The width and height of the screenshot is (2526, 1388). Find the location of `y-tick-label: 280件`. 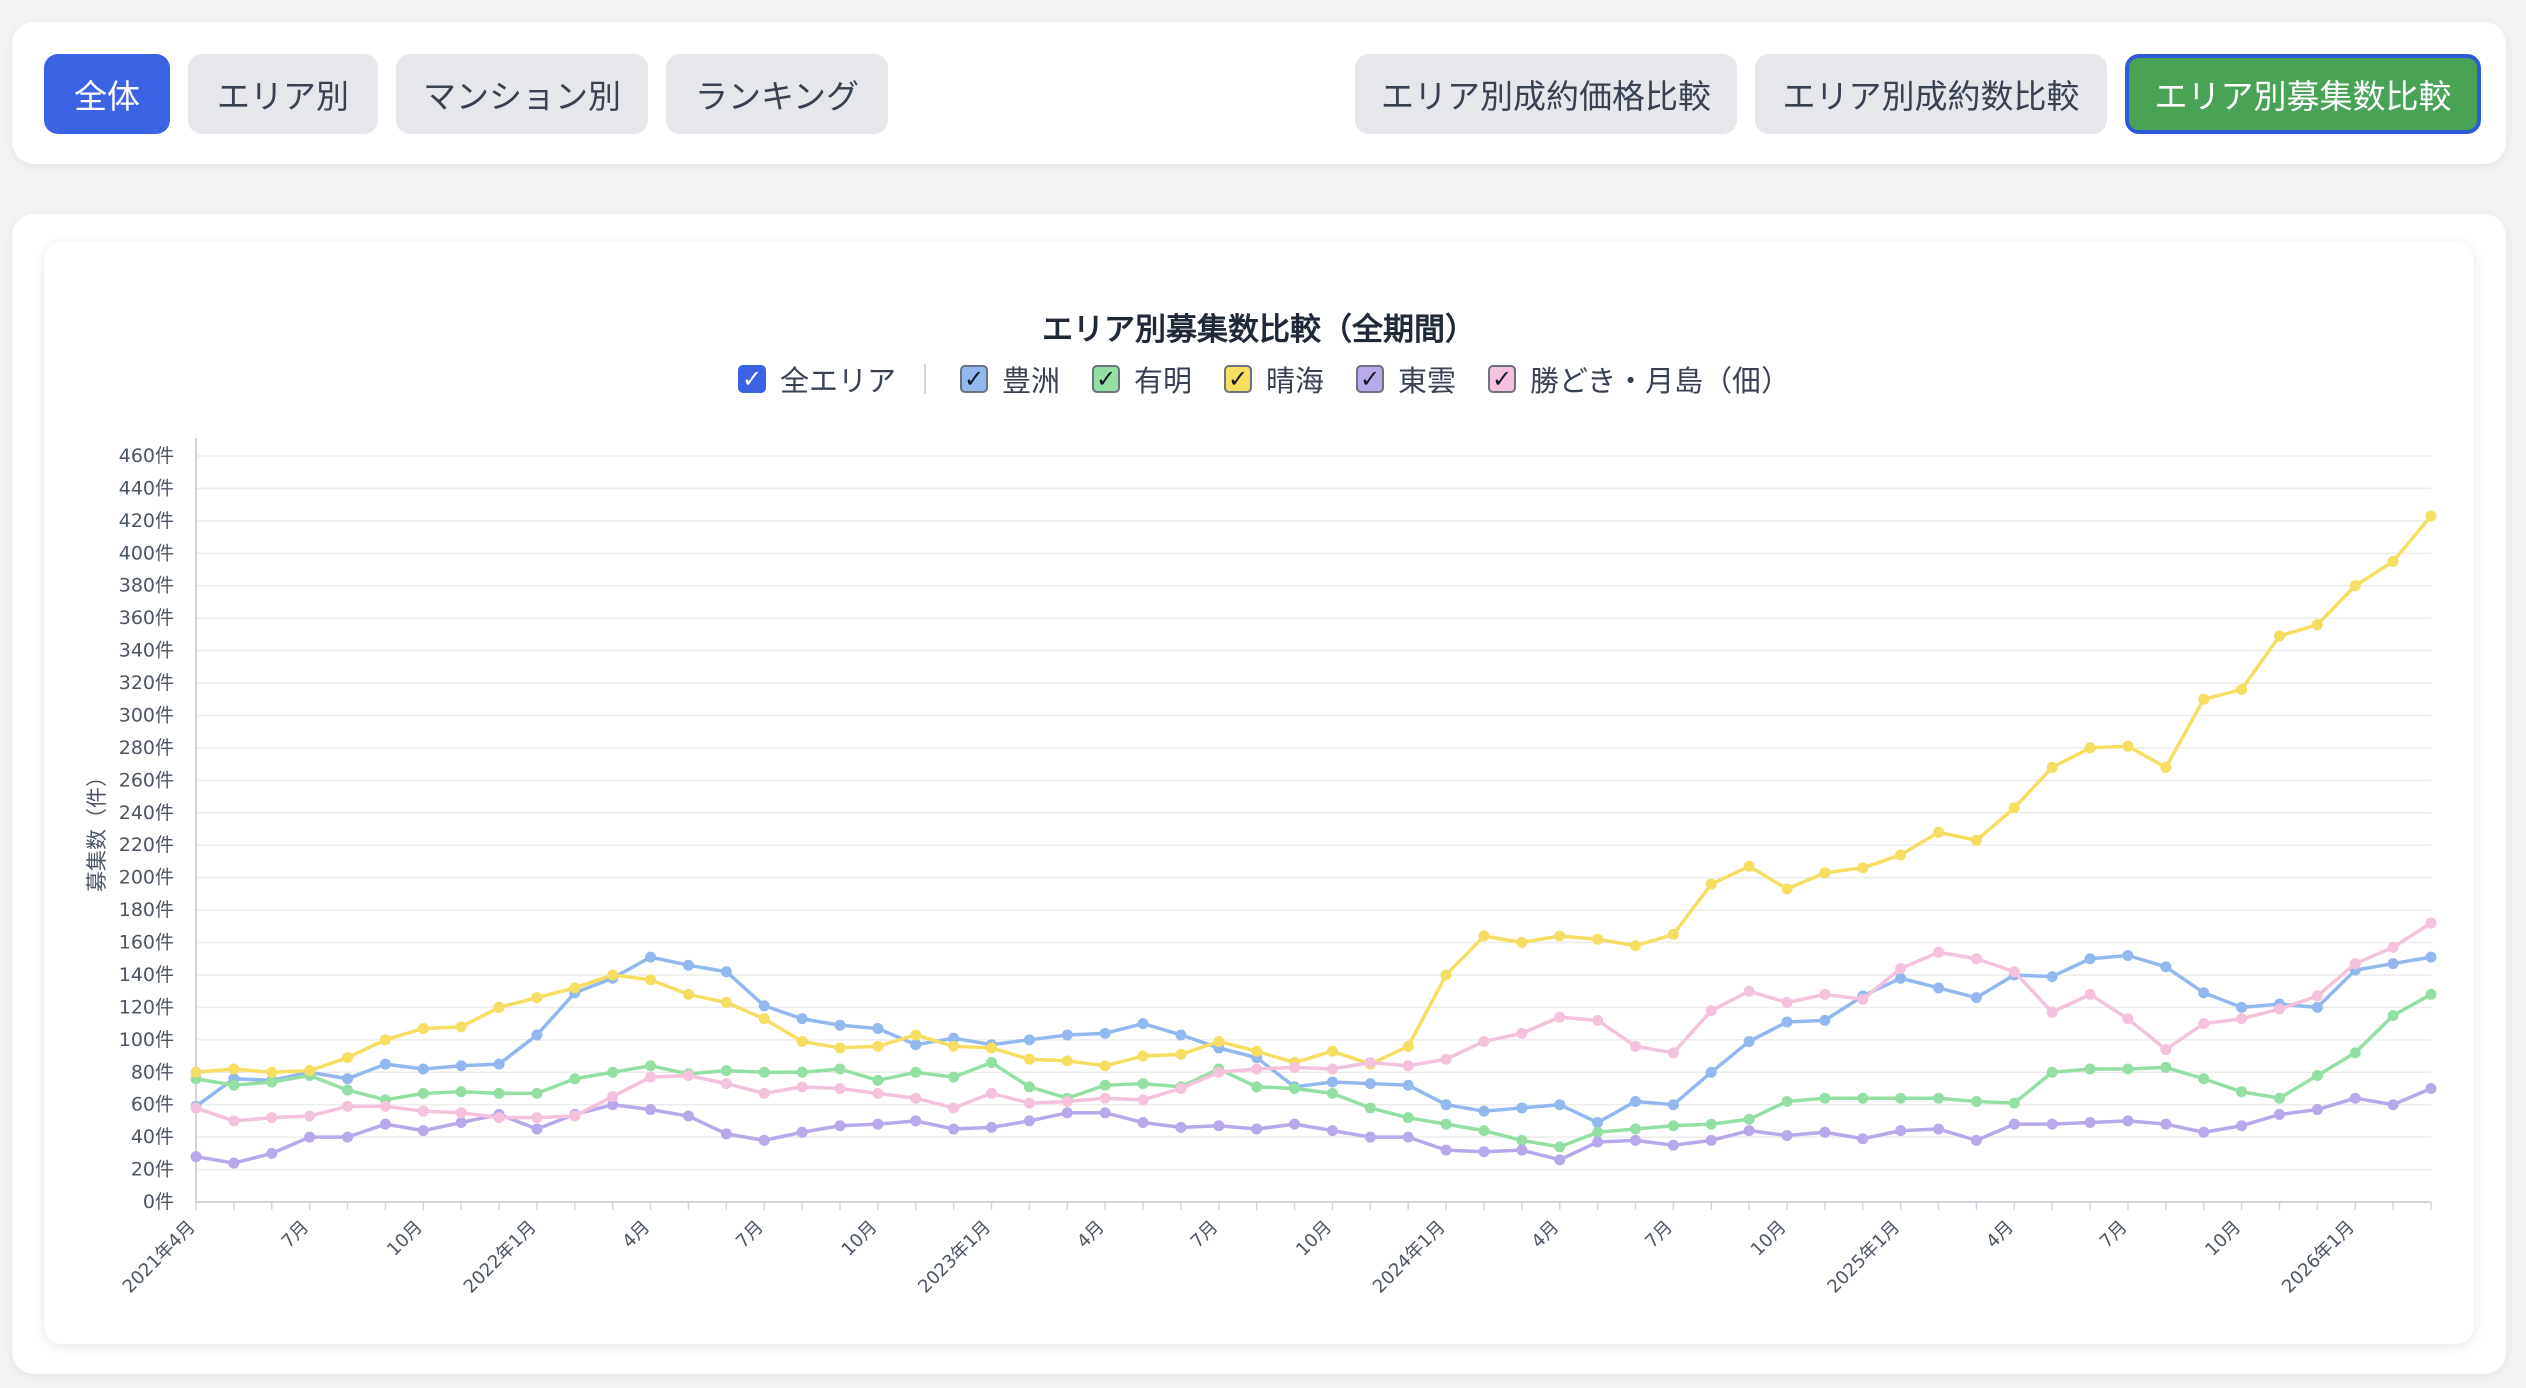

y-tick-label: 280件 is located at coordinates (146, 748).